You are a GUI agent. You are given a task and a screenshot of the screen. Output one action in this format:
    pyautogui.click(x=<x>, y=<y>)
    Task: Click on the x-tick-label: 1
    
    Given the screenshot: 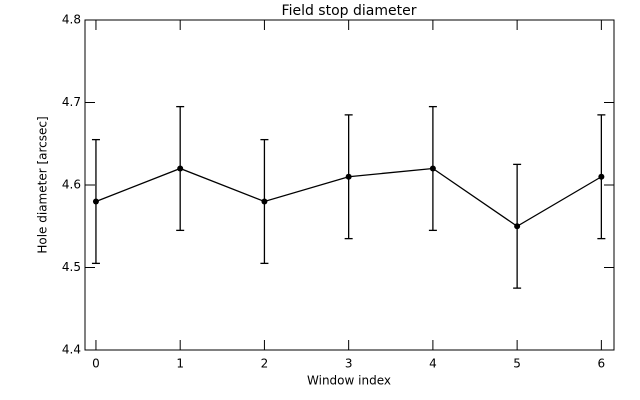 What is the action you would take?
    pyautogui.click(x=180, y=364)
    